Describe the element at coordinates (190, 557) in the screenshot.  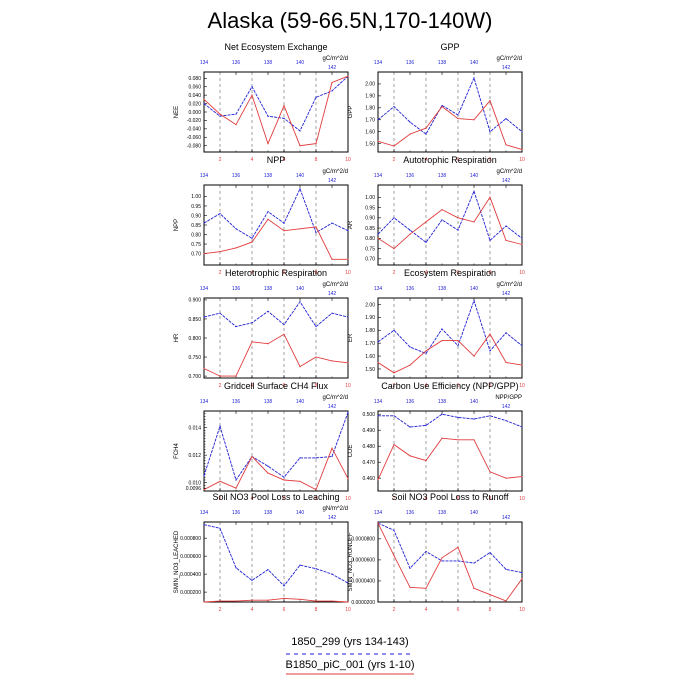
I see `y-tick-label: 0.000600` at that location.